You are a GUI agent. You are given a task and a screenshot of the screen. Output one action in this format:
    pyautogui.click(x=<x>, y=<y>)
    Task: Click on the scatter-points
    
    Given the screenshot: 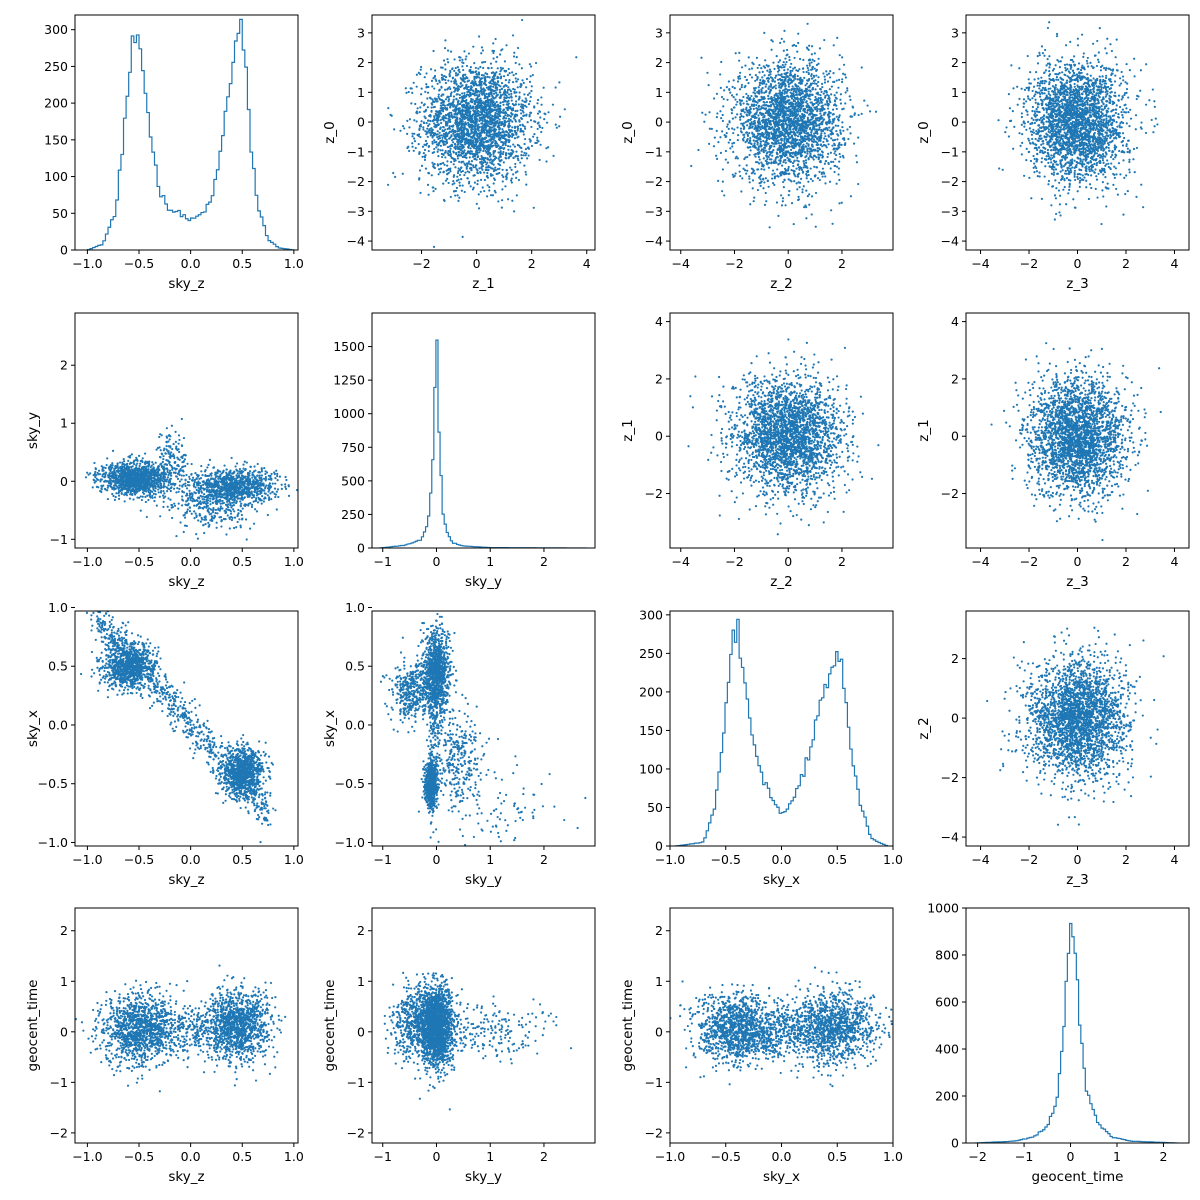 What is the action you would take?
    pyautogui.click(x=784, y=125)
    